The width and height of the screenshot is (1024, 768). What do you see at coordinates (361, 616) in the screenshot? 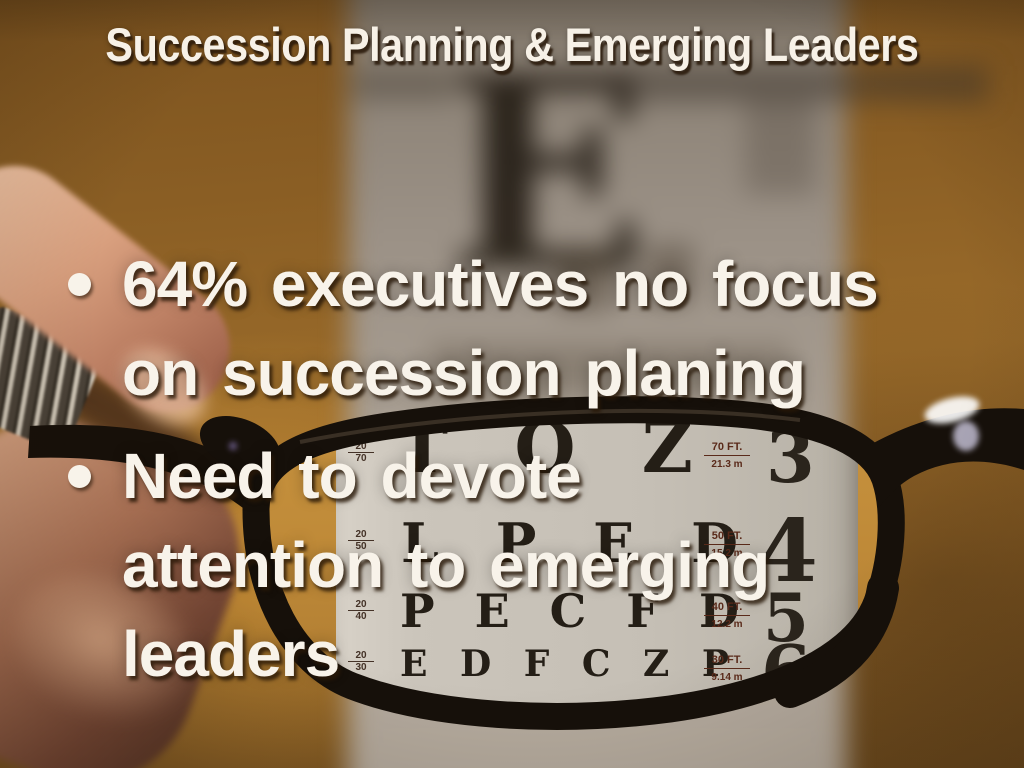
I see `acuity-denominator: 40` at bounding box center [361, 616].